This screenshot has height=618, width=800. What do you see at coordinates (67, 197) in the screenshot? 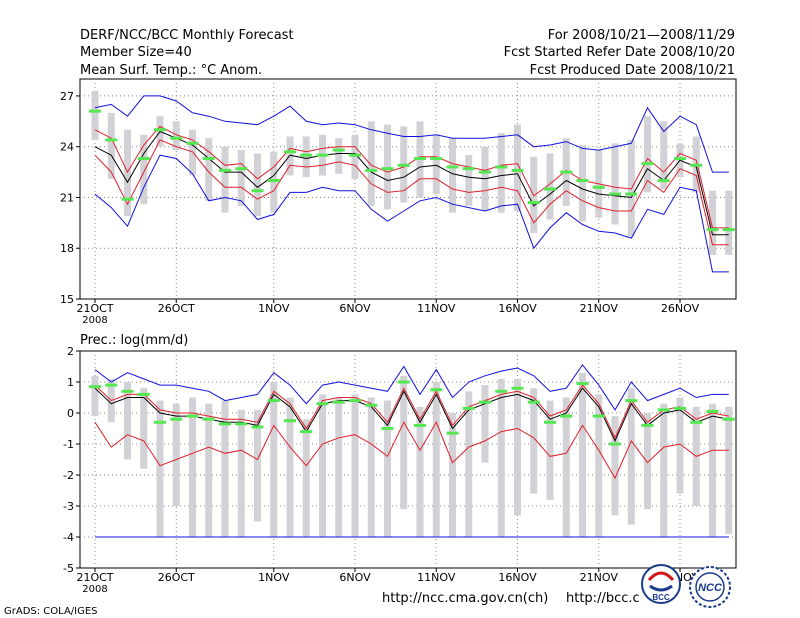
I see `y-tick-label: 21` at bounding box center [67, 197].